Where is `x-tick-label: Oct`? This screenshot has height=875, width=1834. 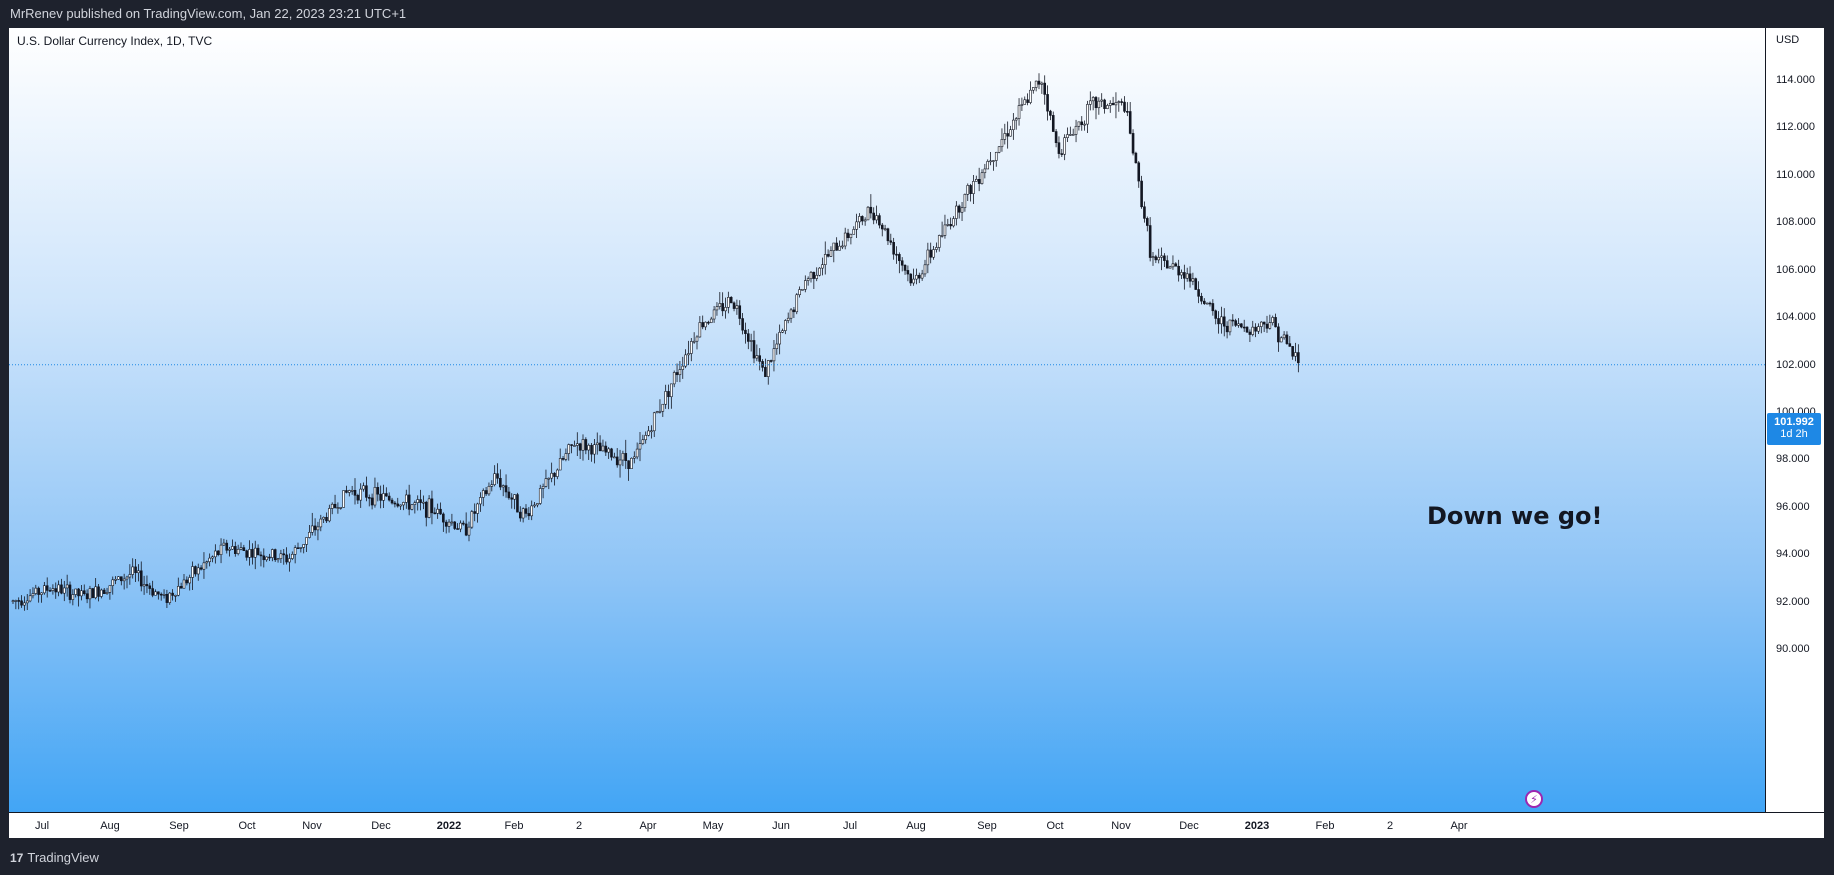 x-tick-label: Oct is located at coordinates (247, 826).